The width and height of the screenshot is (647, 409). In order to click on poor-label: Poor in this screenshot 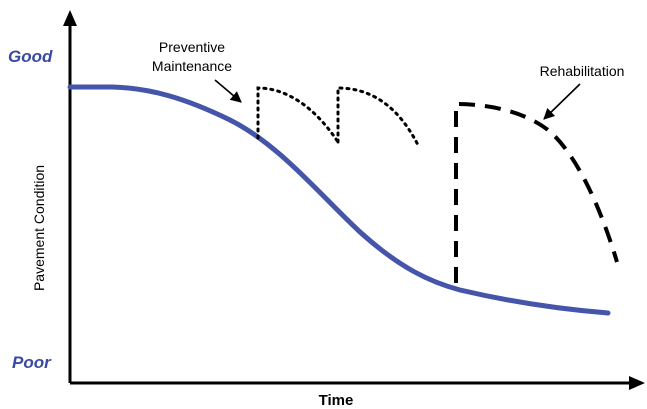, I will do `click(32, 362)`.